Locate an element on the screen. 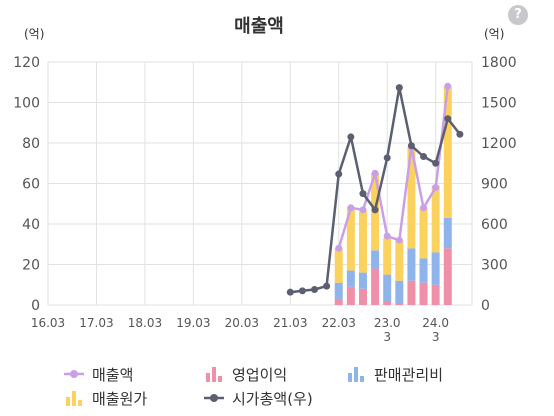 The width and height of the screenshot is (554, 416). x-tick-label: 18.03 is located at coordinates (145, 323).